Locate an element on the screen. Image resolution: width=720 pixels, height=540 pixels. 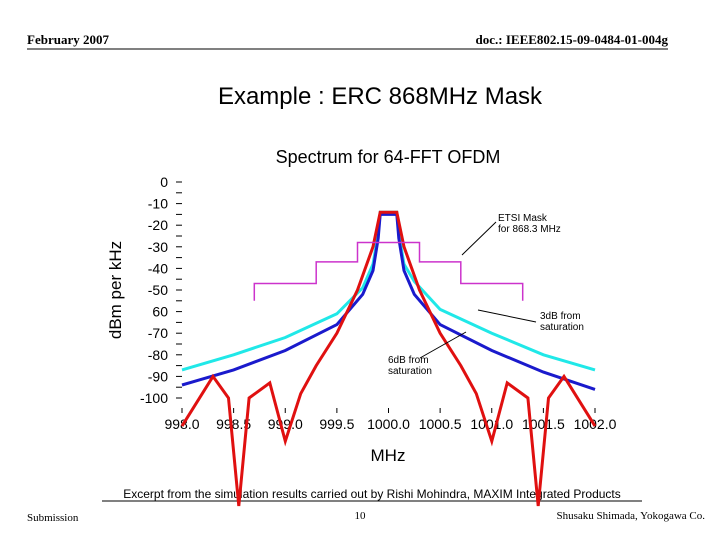
header-date: February 2007 is located at coordinates (68, 39).